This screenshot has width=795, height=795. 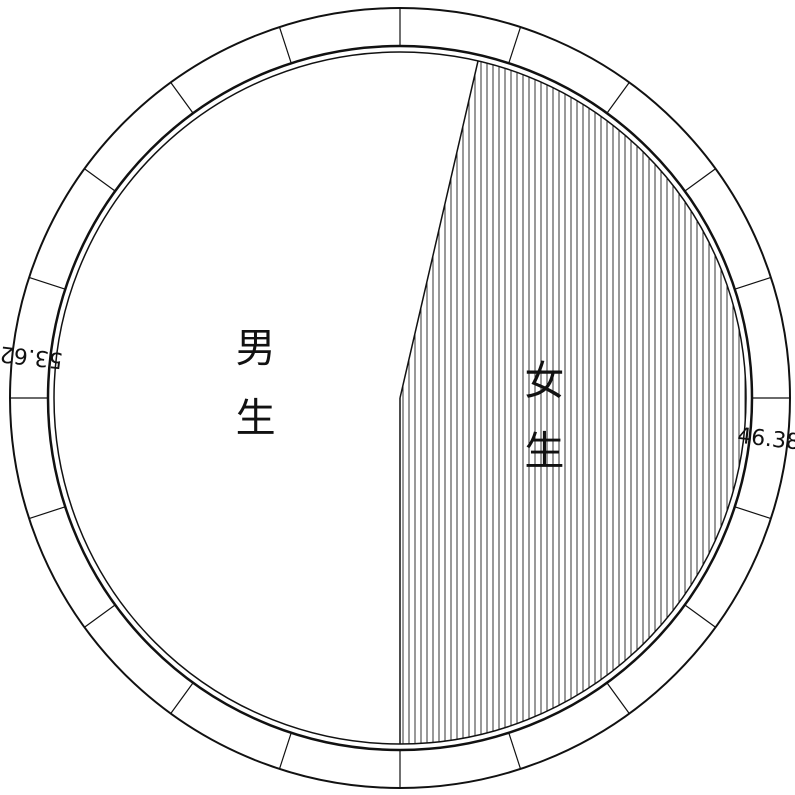 What do you see at coordinates (765, 440) in the screenshot?
I see `slice-value-1: 46.38` at bounding box center [765, 440].